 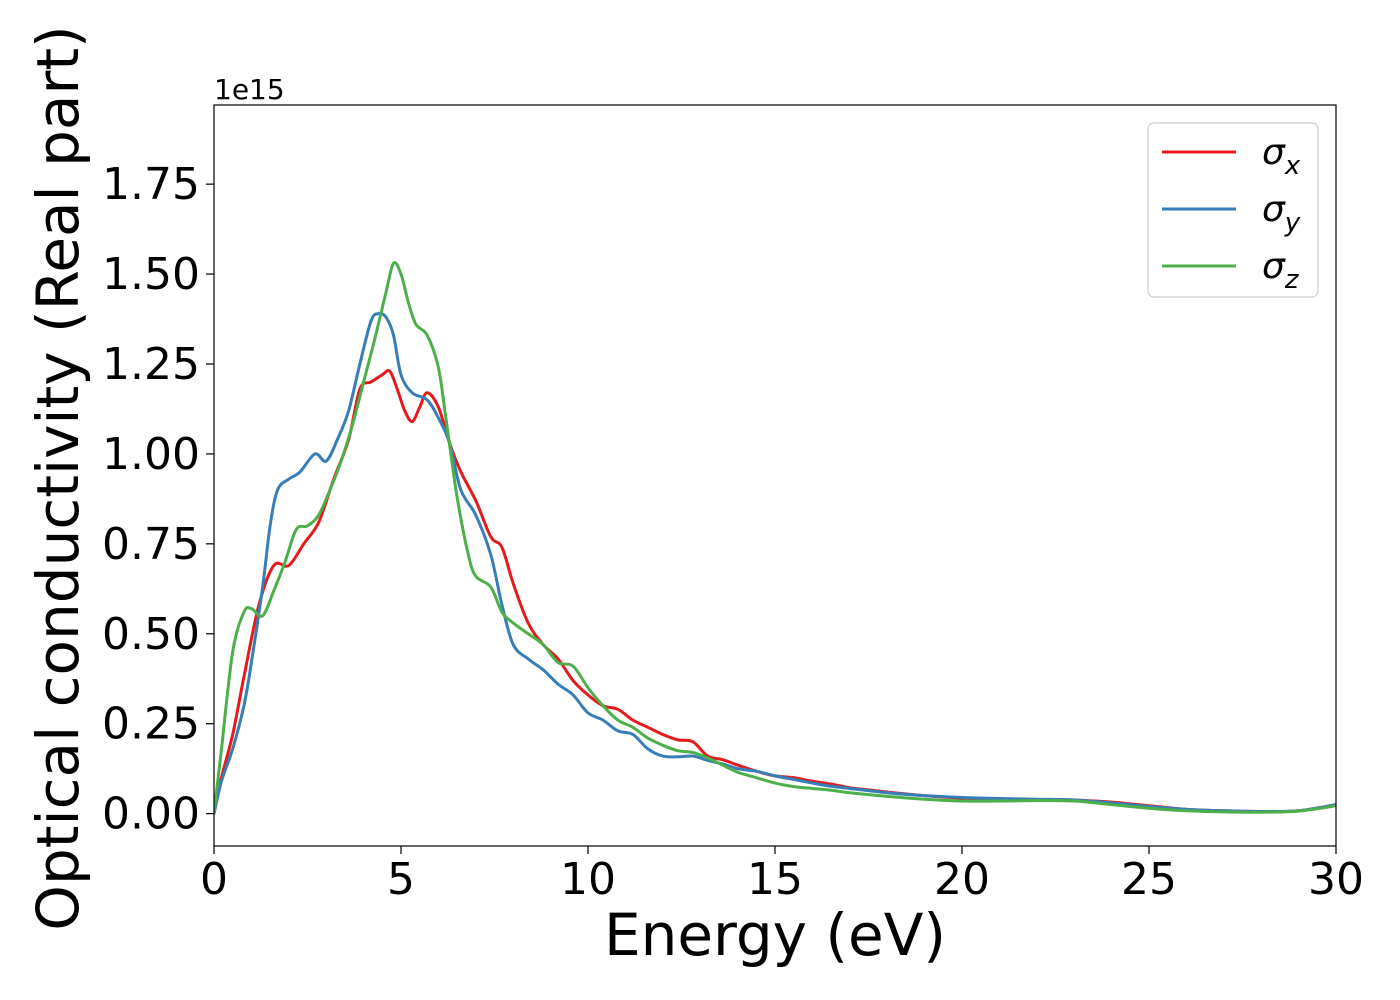 I want to click on x-tick-label: 20, so click(x=962, y=879).